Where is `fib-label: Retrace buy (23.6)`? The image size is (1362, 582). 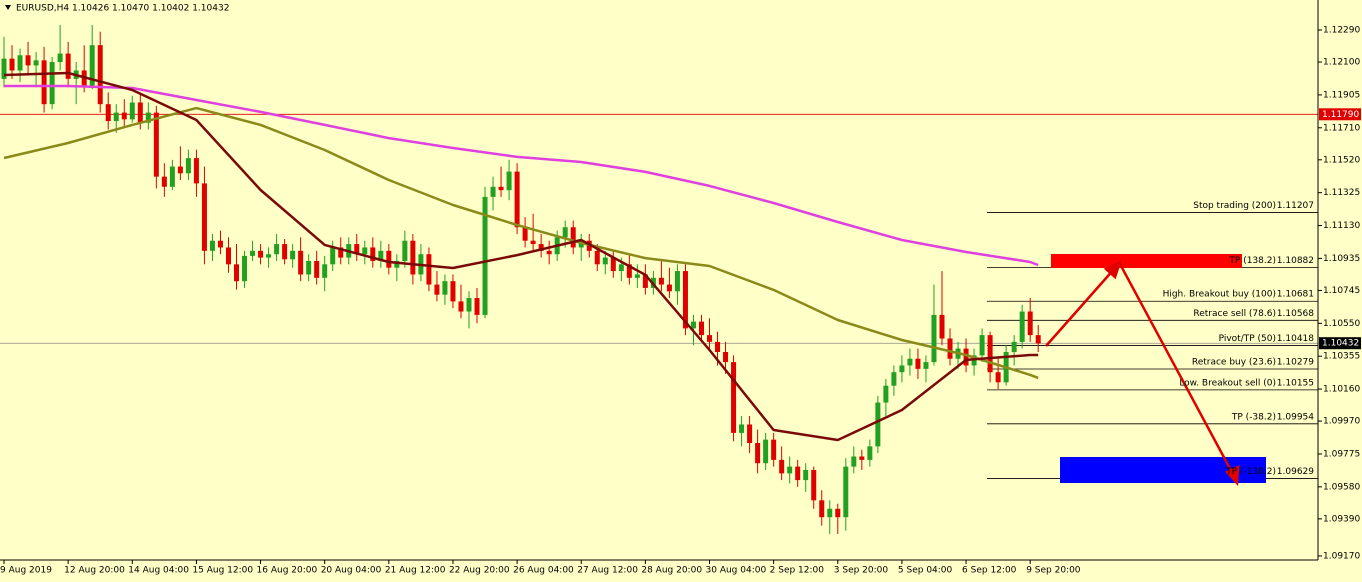
fib-label: Retrace buy (23.6) is located at coordinates (1234, 363).